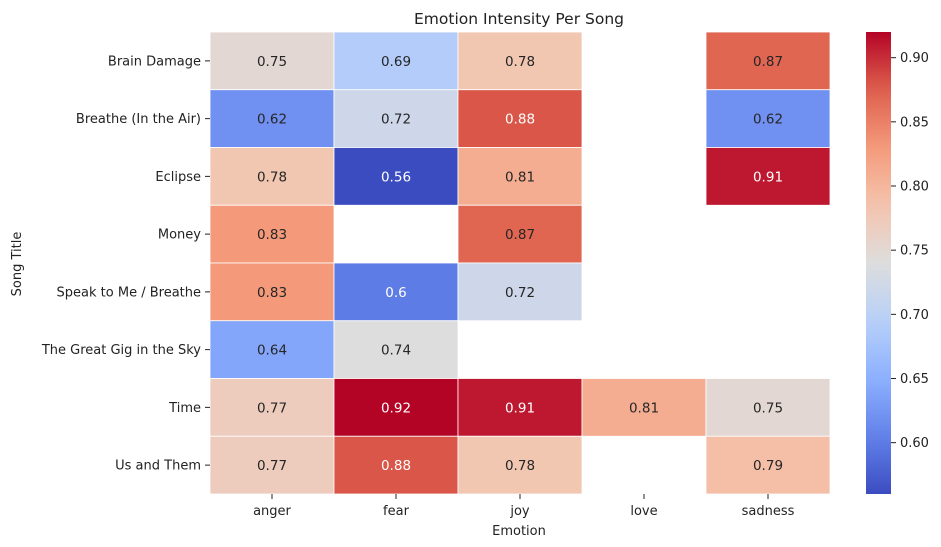  What do you see at coordinates (179, 235) in the screenshot?
I see `y-tick-label: Money` at bounding box center [179, 235].